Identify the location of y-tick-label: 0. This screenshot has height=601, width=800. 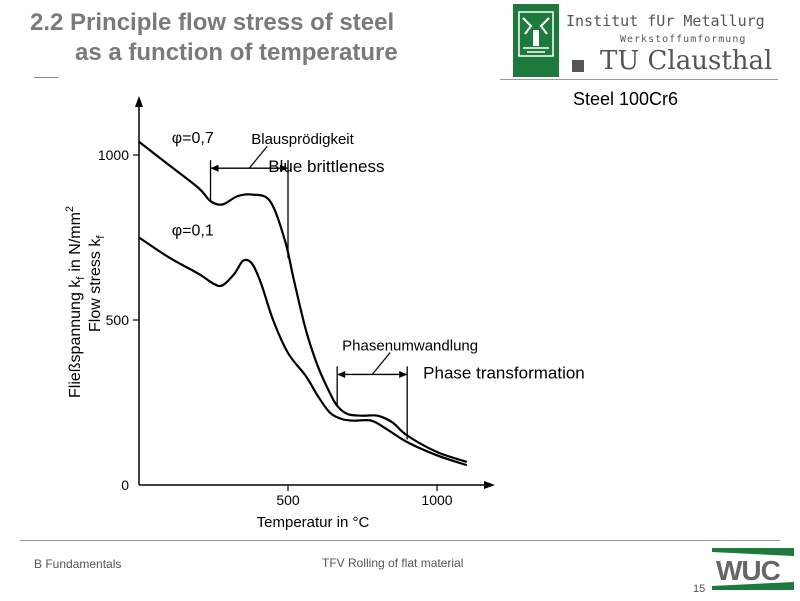
(125, 485).